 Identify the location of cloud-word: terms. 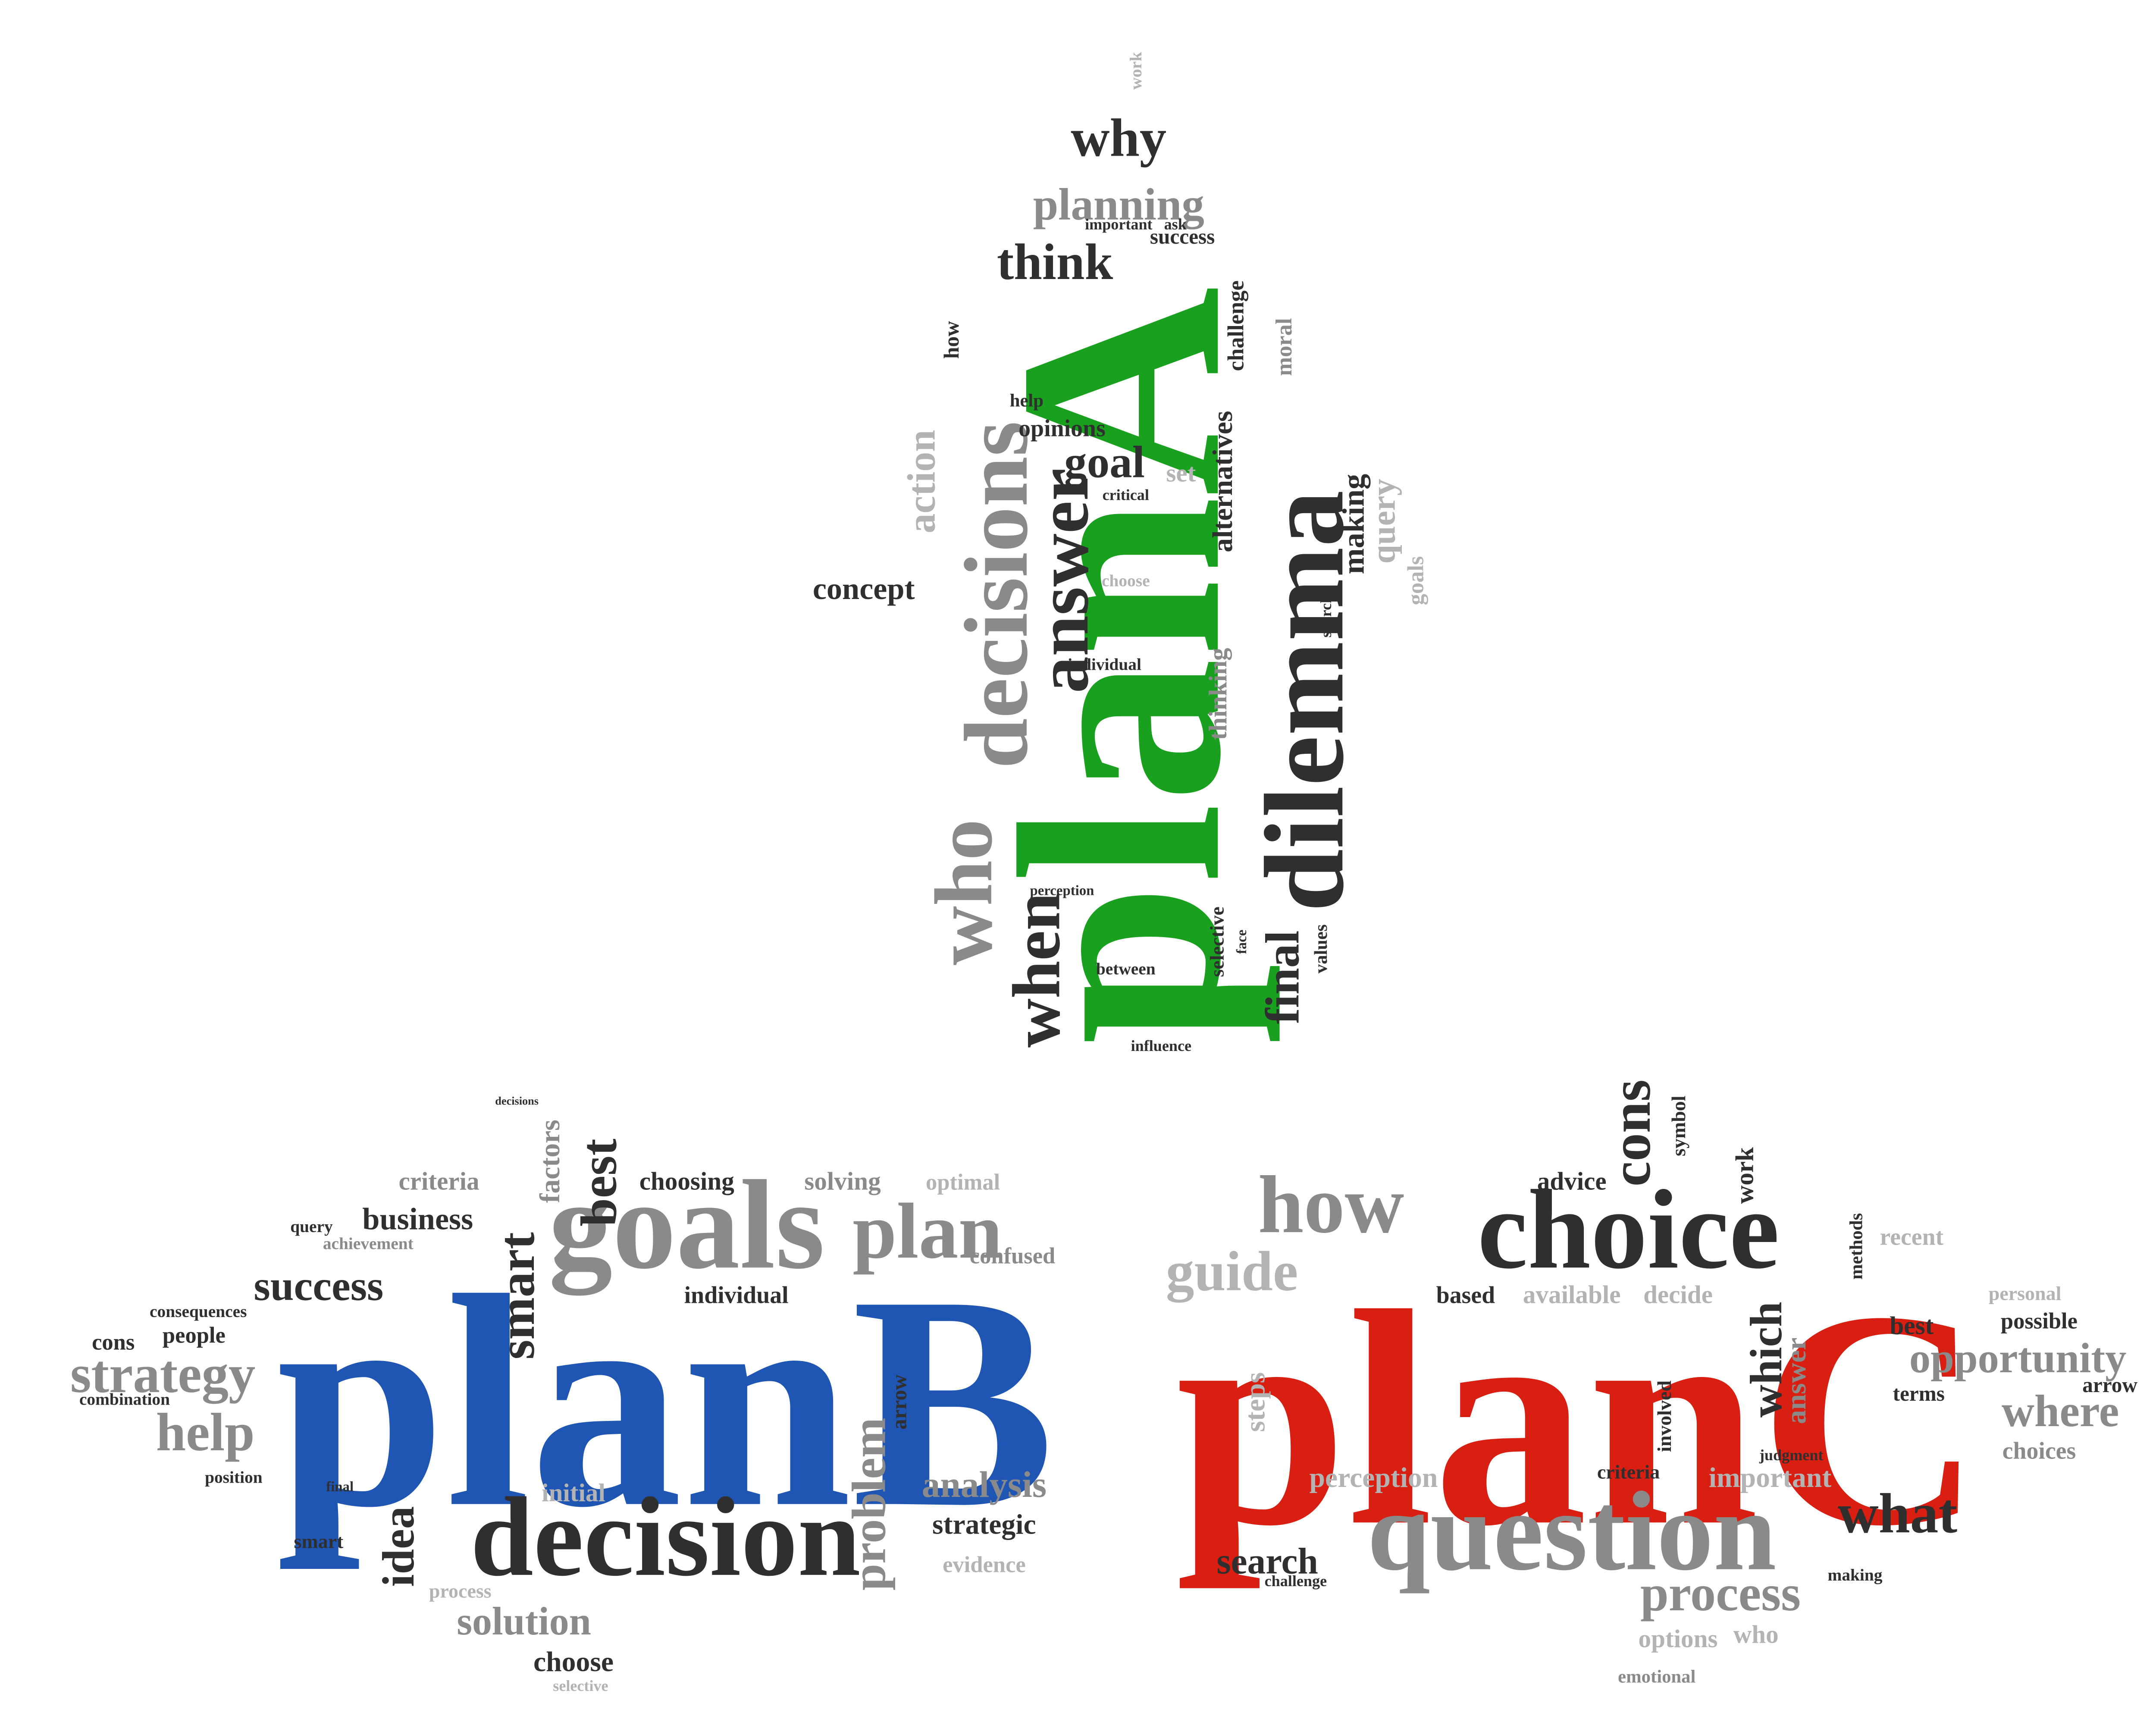
(1919, 1393).